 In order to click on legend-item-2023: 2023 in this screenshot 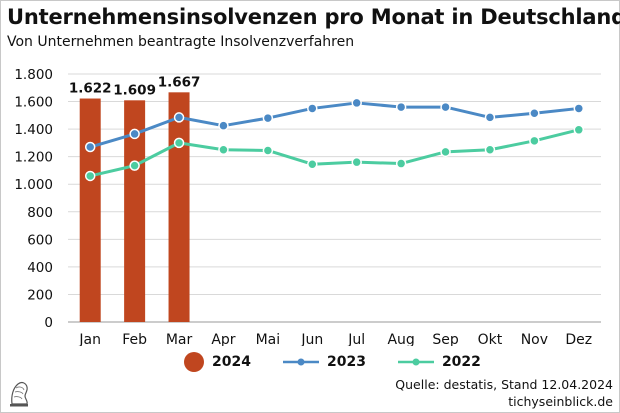, I will do `click(324, 362)`.